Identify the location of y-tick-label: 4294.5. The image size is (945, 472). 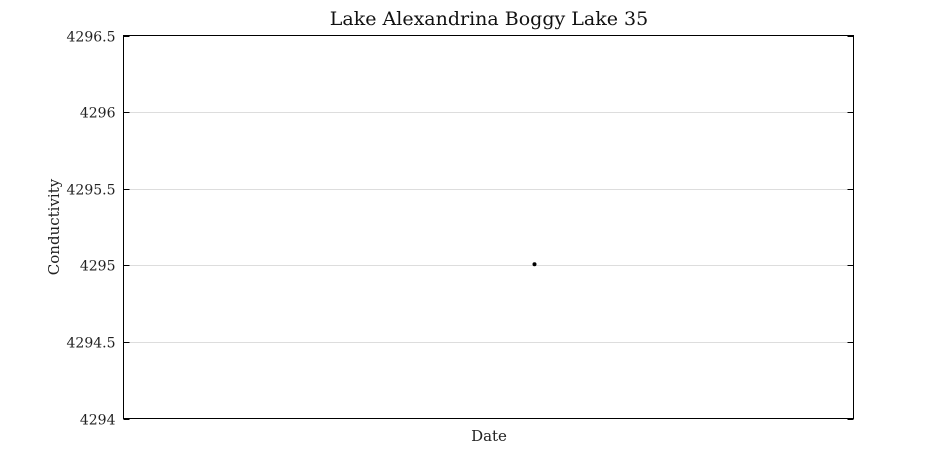
(91, 344).